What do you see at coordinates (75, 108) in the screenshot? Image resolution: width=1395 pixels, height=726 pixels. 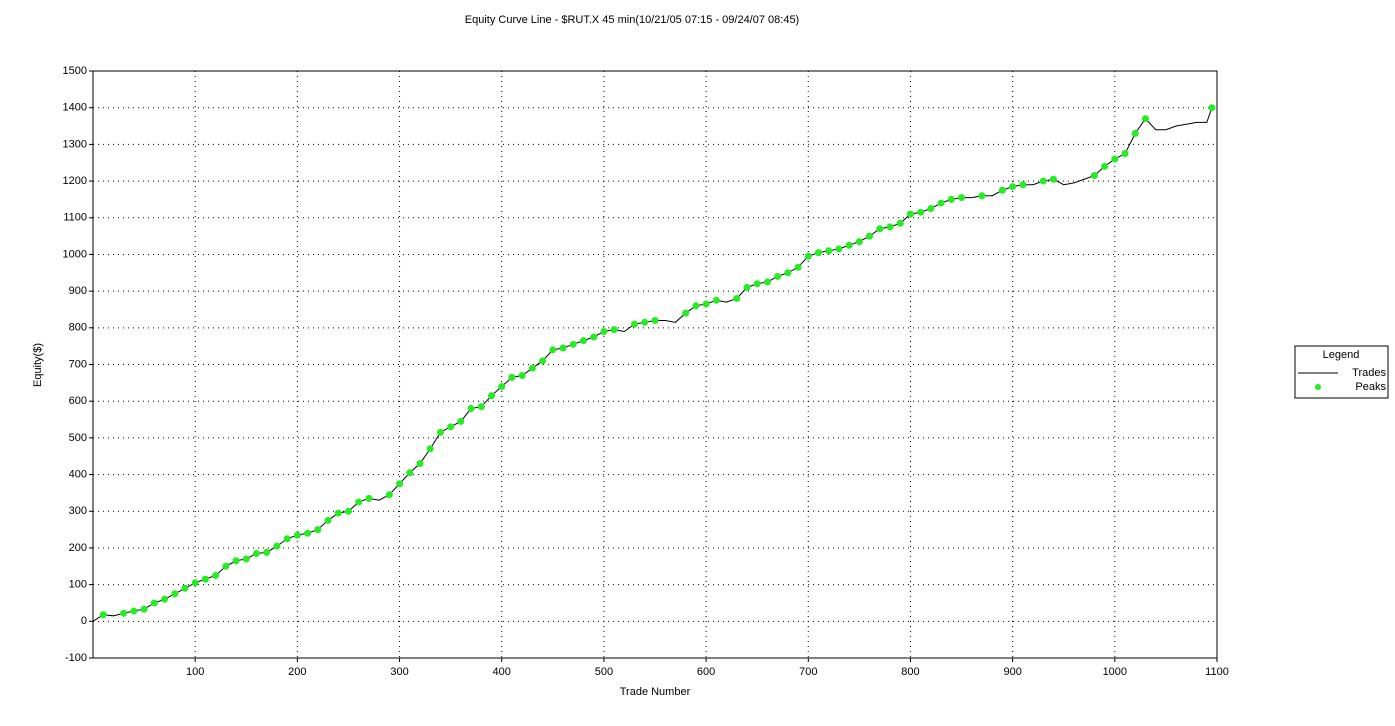 I see `y-tick-label: 1400` at bounding box center [75, 108].